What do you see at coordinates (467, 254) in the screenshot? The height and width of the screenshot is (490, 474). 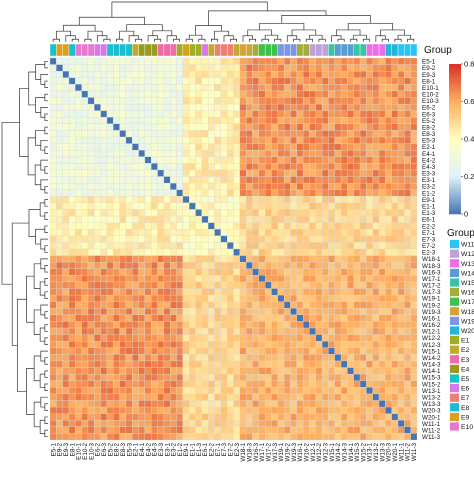 I see `legend-label: W12` at bounding box center [467, 254].